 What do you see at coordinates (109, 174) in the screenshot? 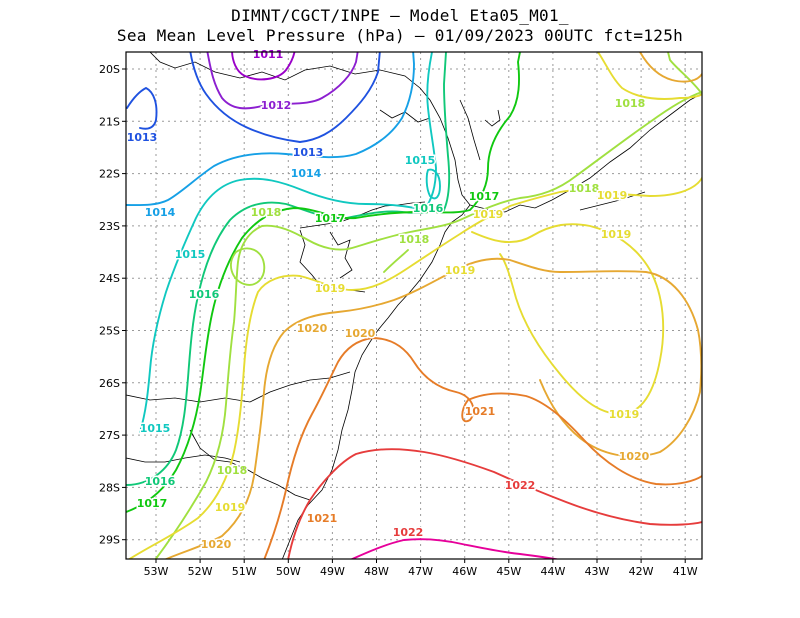
I see `lat-tick-label: 22S` at bounding box center [109, 174].